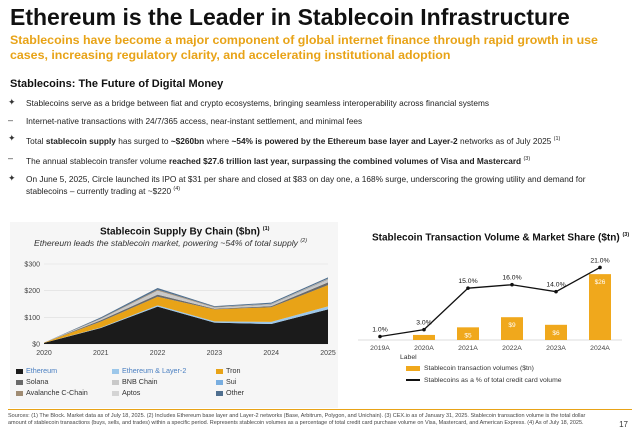 The image size is (640, 448). What do you see at coordinates (512, 348) in the screenshot?
I see `x-tick-label: 2022A` at bounding box center [512, 348].